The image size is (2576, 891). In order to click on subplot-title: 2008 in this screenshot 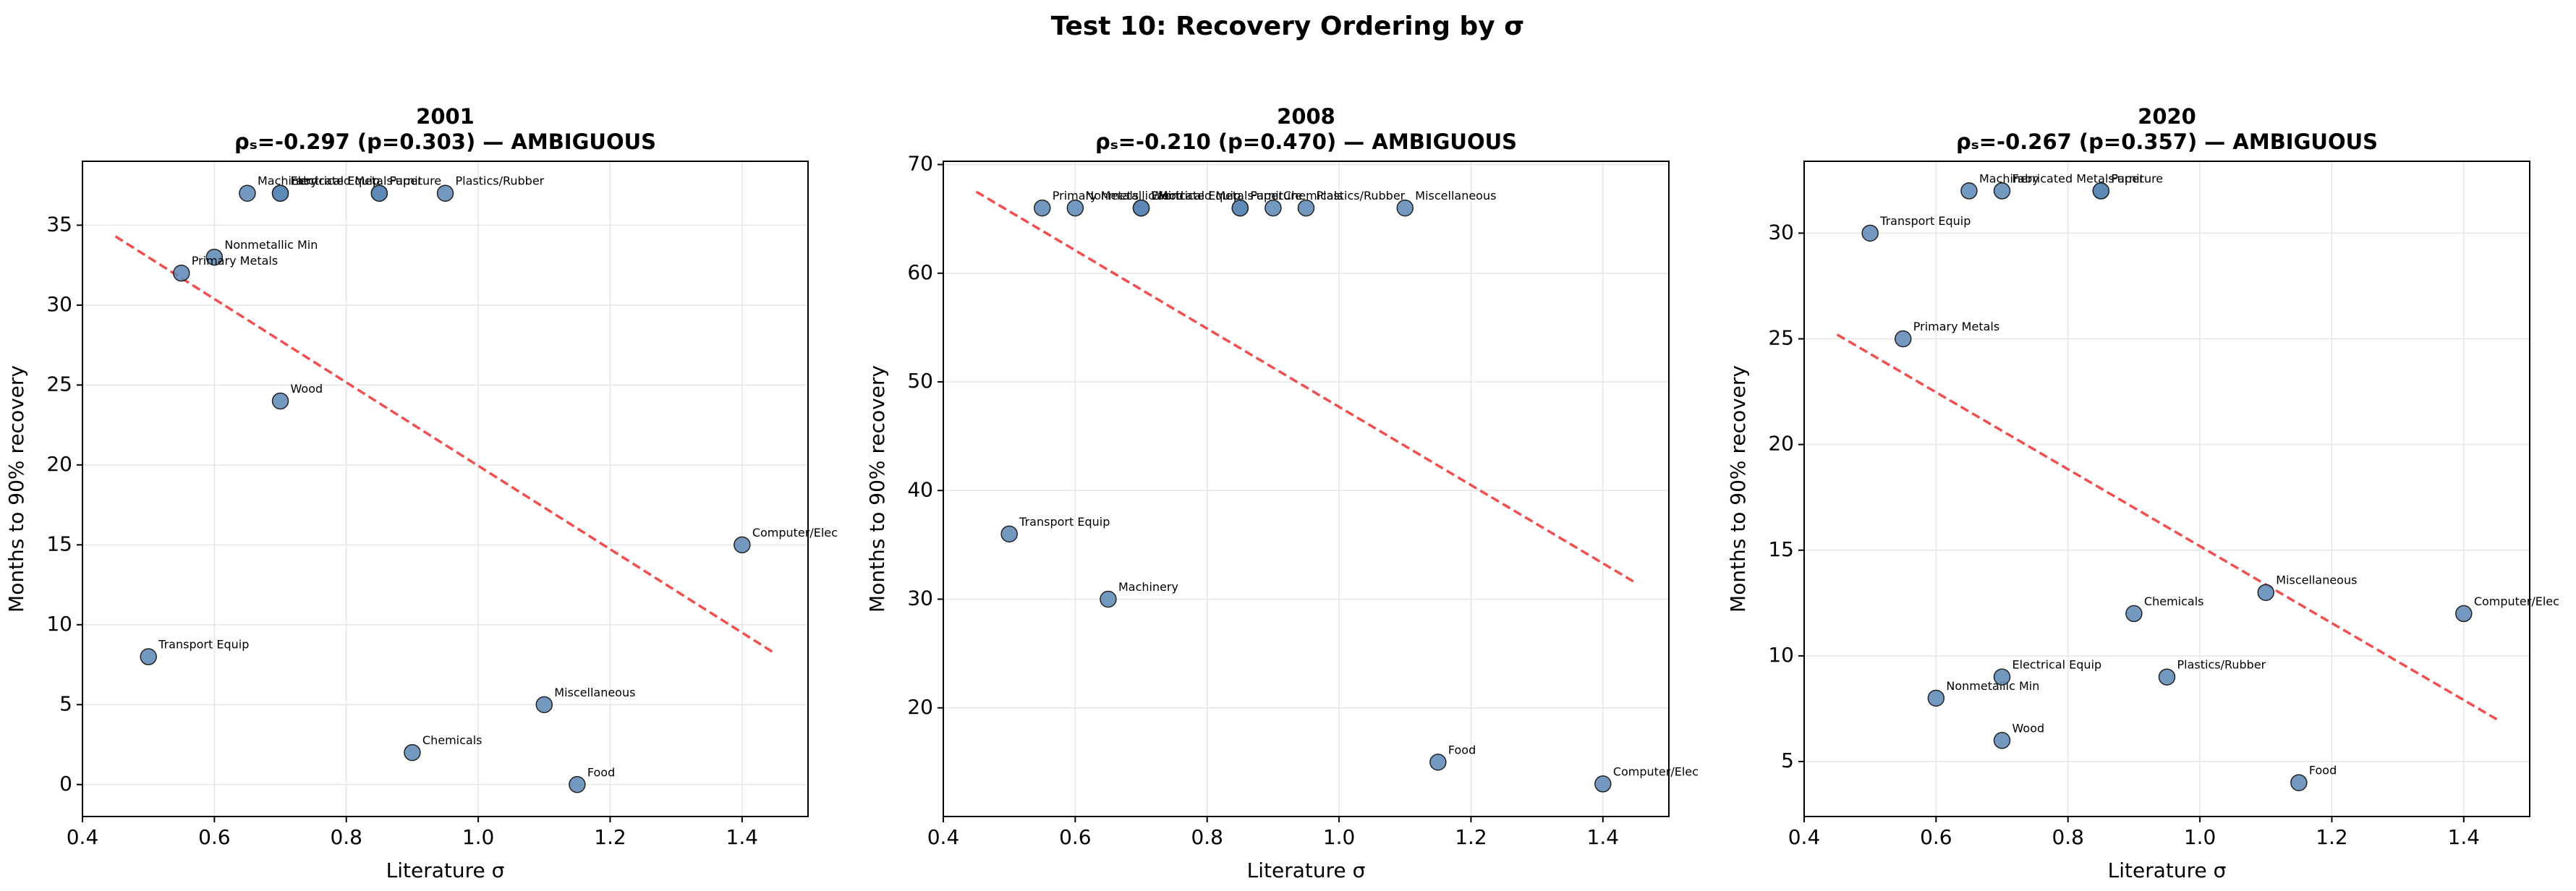, I will do `click(1306, 116)`.